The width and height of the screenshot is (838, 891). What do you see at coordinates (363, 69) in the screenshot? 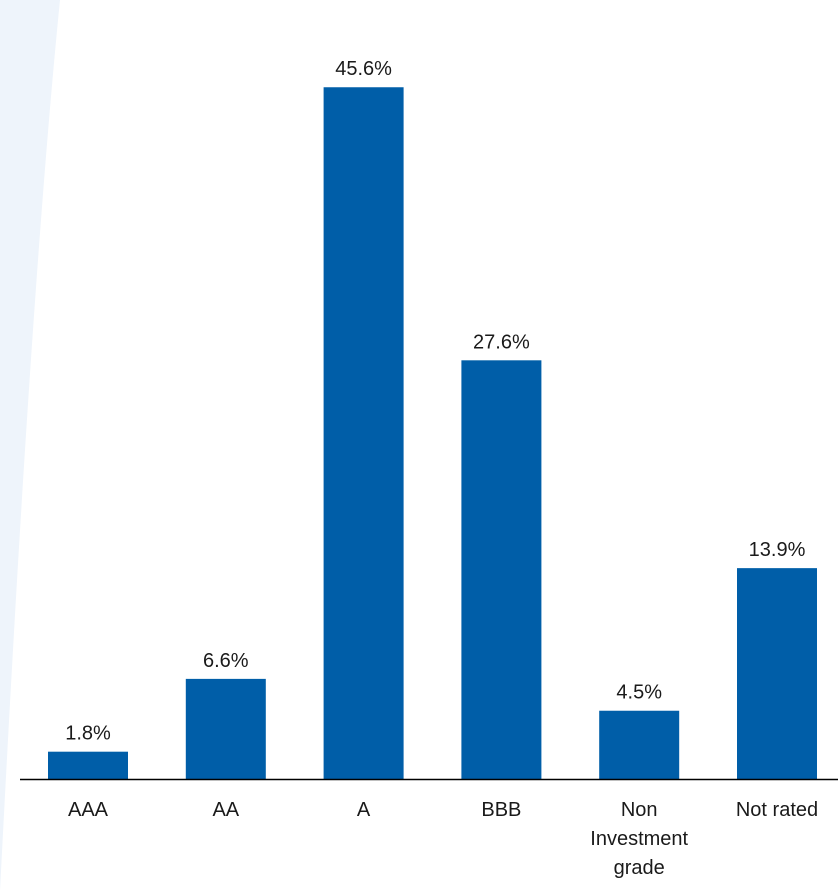
I see `data-label: 45.6%` at bounding box center [363, 69].